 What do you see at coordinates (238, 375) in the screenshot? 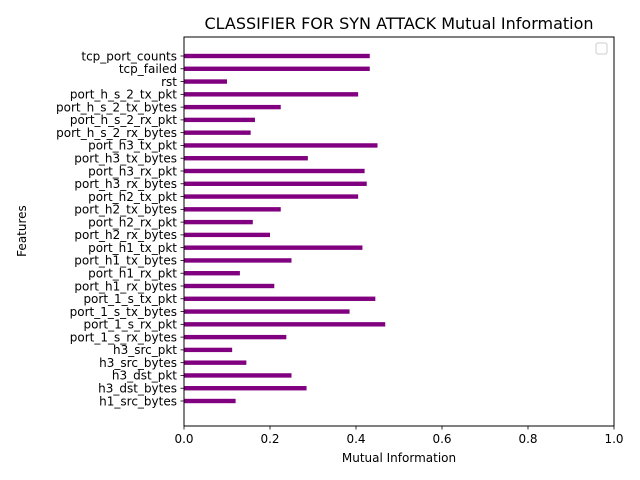
I see `bar-h3-dst-pkt` at bounding box center [238, 375].